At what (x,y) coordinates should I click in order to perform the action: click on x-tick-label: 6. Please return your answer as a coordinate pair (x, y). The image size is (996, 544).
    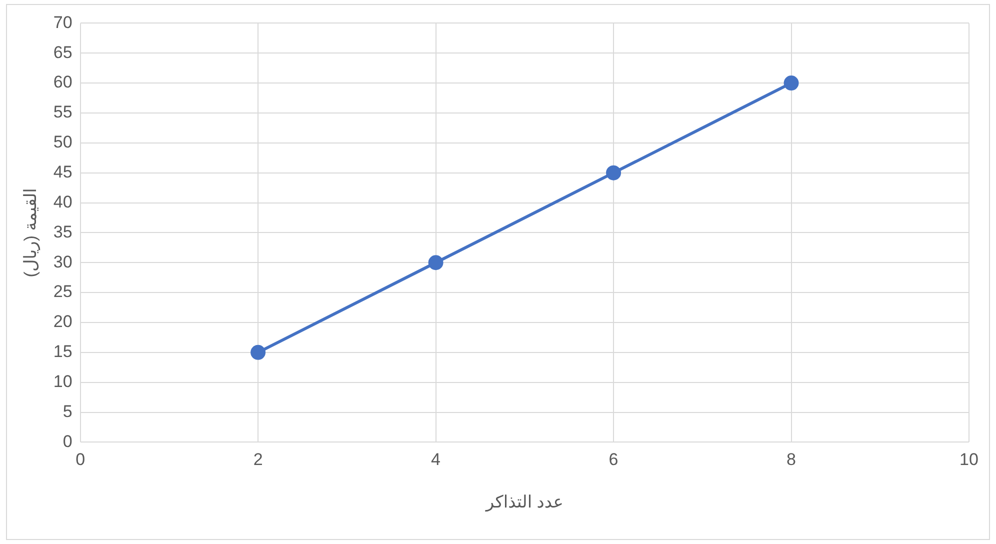
    Looking at the image, I should click on (613, 460).